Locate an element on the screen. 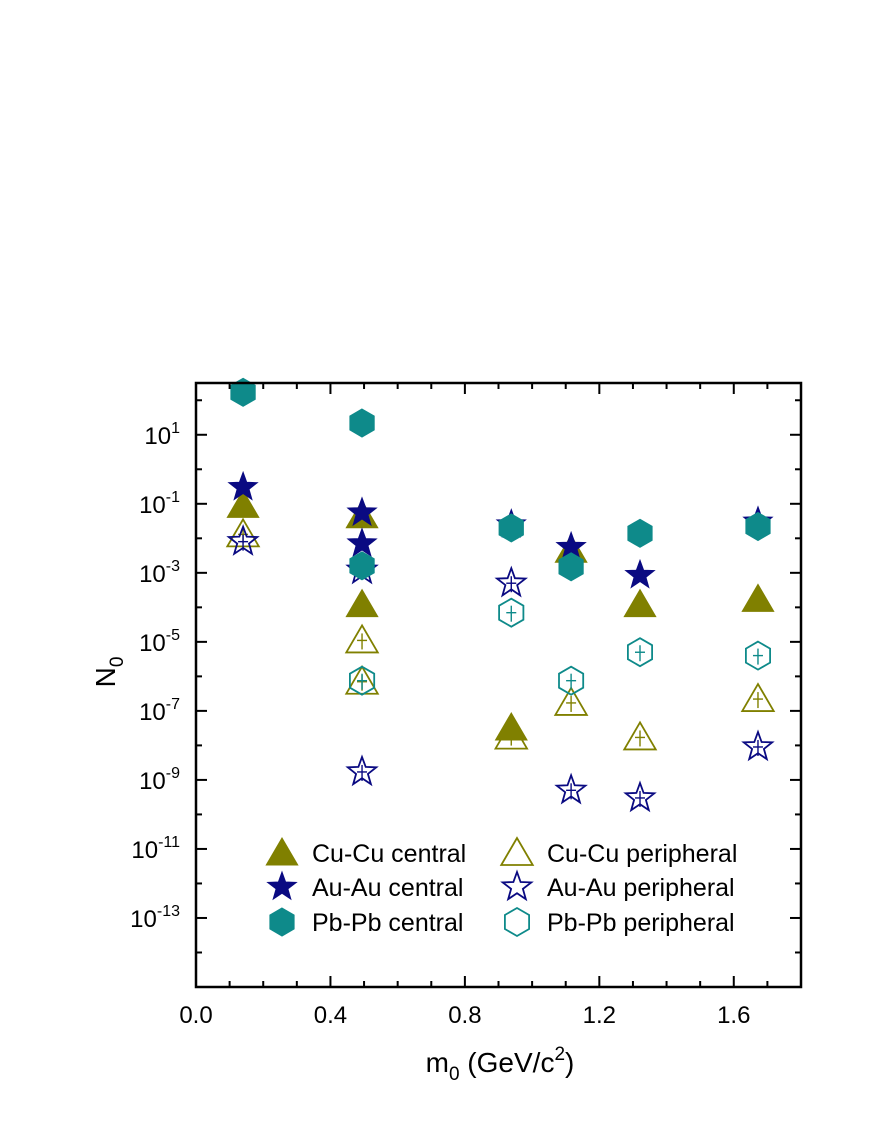 The height and width of the screenshot is (1128, 872). legend-label: Pb-Pb central is located at coordinates (387, 923).